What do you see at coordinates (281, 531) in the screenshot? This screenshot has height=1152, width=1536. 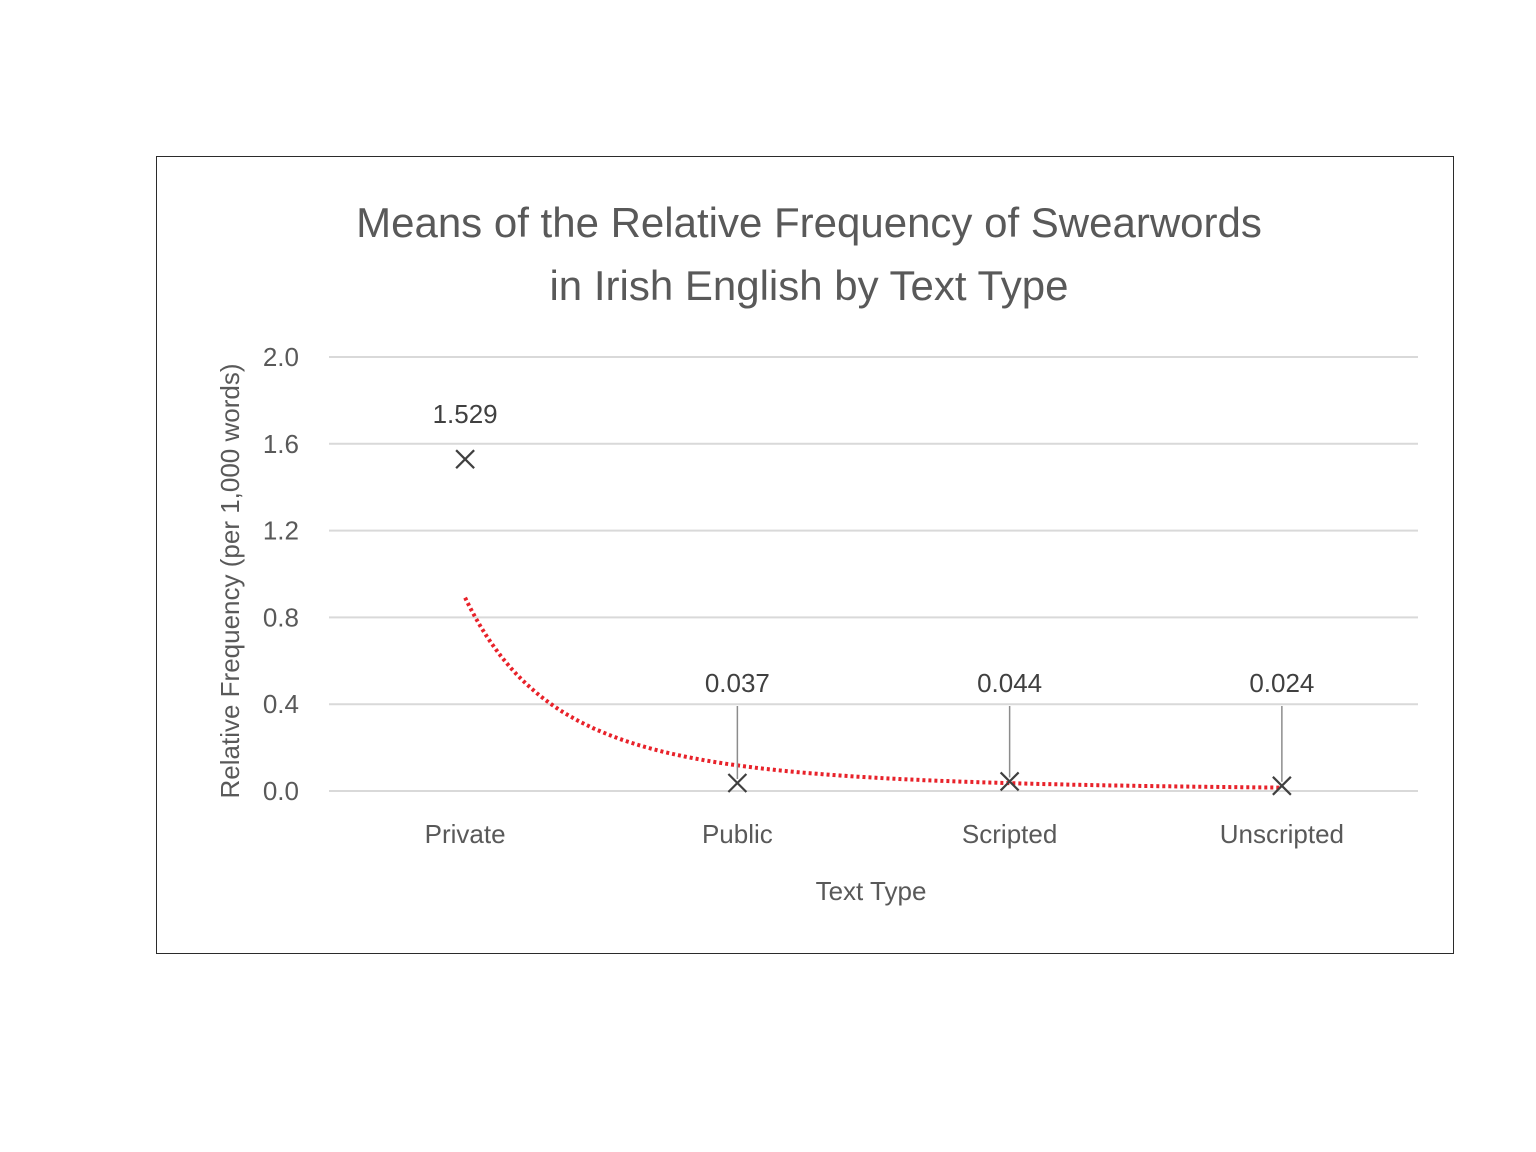 I see `y-tick-label: 1.2` at bounding box center [281, 531].